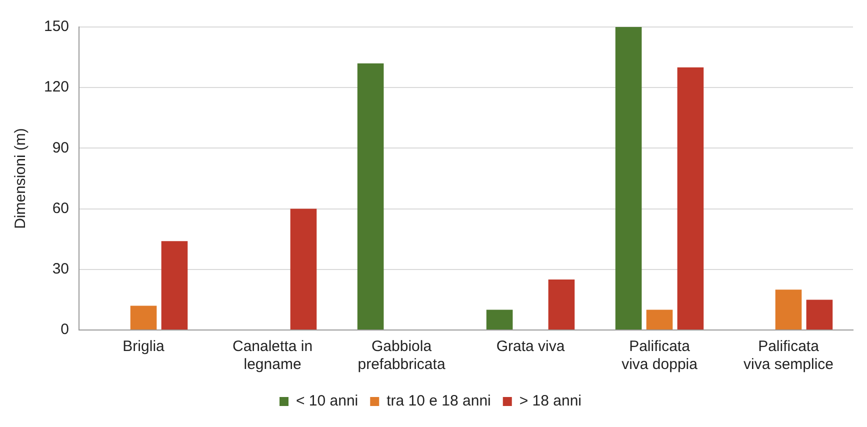 This screenshot has height=427, width=867. What do you see at coordinates (402, 356) in the screenshot?
I see `x-tick-label: Gabbiola prefabbricata` at bounding box center [402, 356].